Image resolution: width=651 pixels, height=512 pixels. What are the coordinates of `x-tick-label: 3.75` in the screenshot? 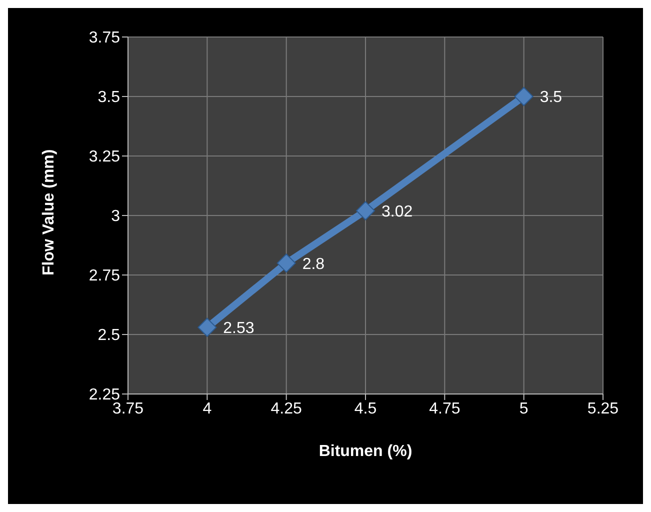 It's located at (128, 409).